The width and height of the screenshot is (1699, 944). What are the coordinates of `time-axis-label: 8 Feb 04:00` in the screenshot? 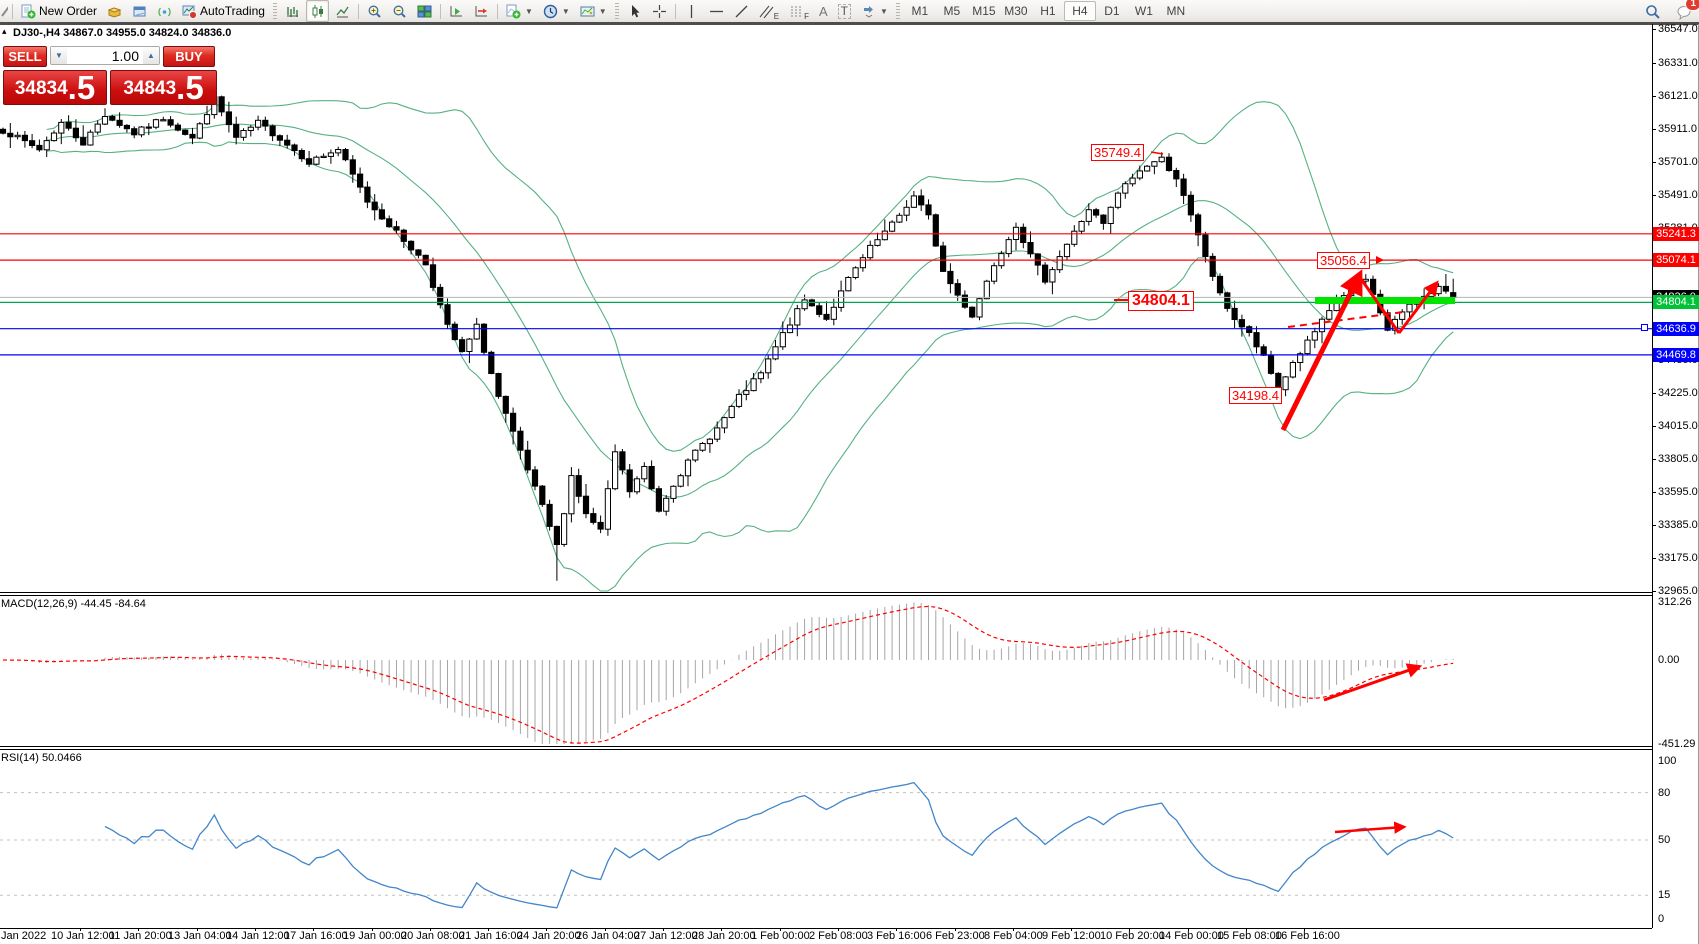 It's located at (1013, 936).